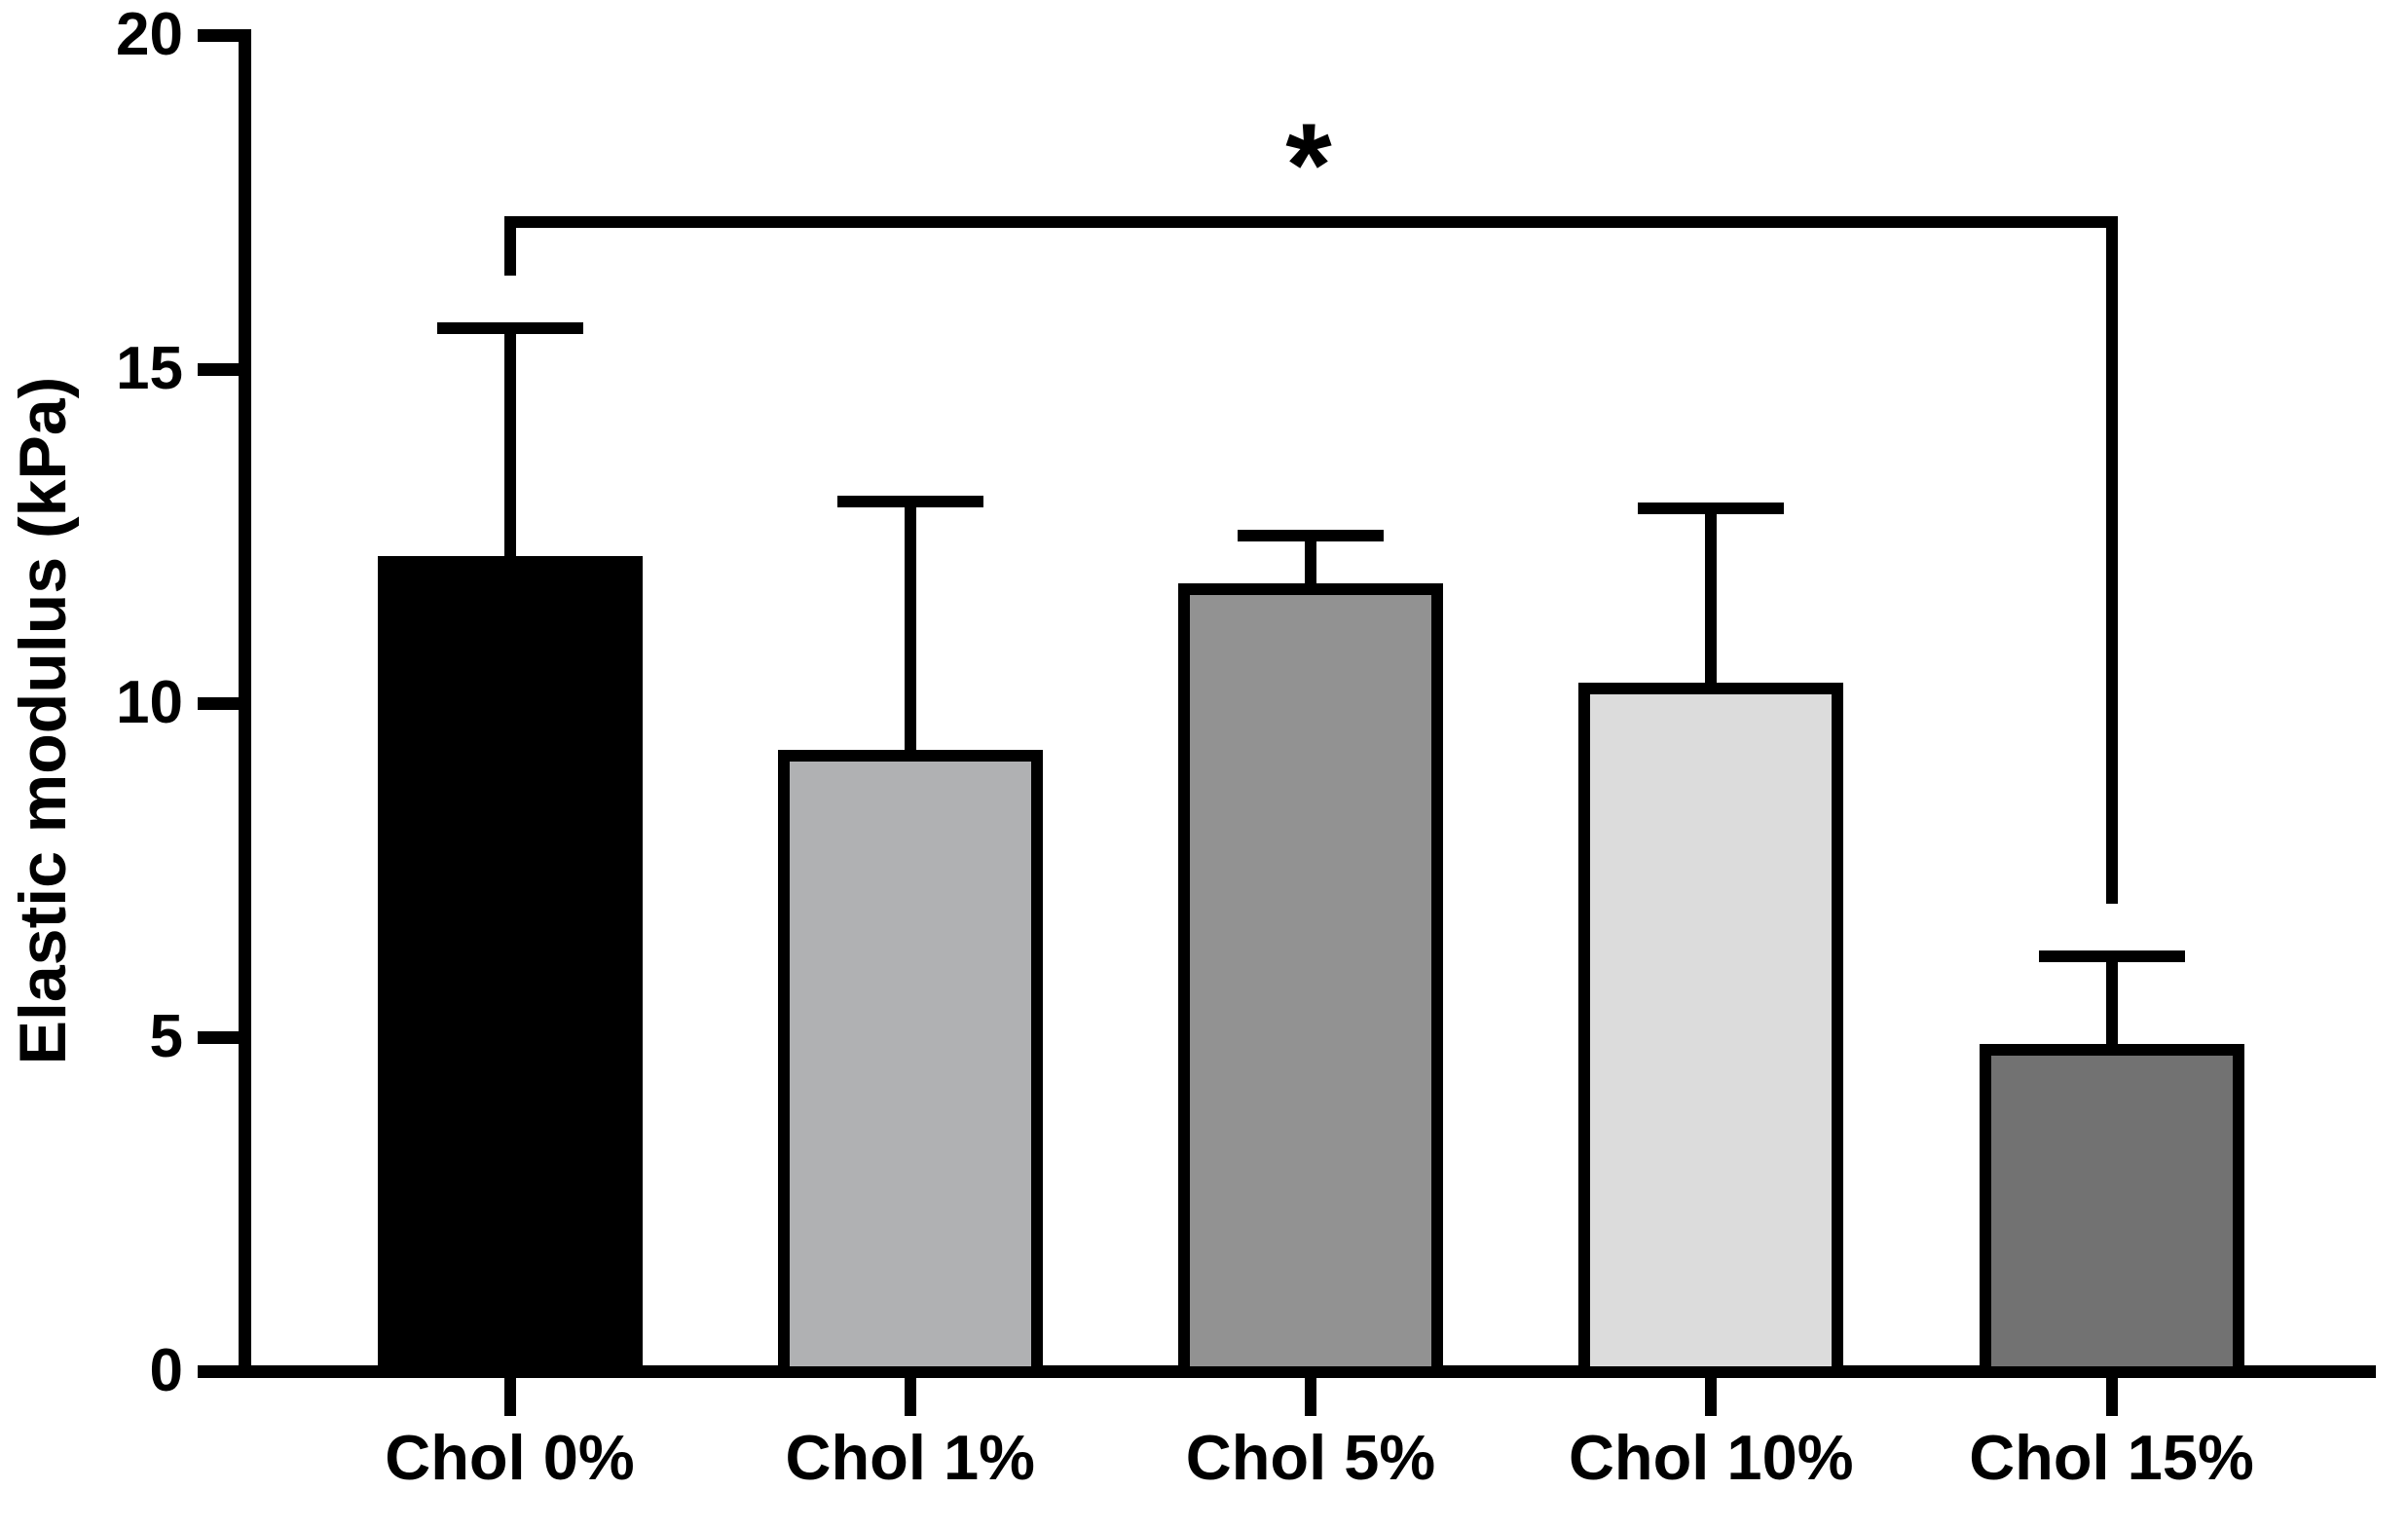  Describe the element at coordinates (166, 1036) in the screenshot. I see `y-tick-label: 5` at that location.